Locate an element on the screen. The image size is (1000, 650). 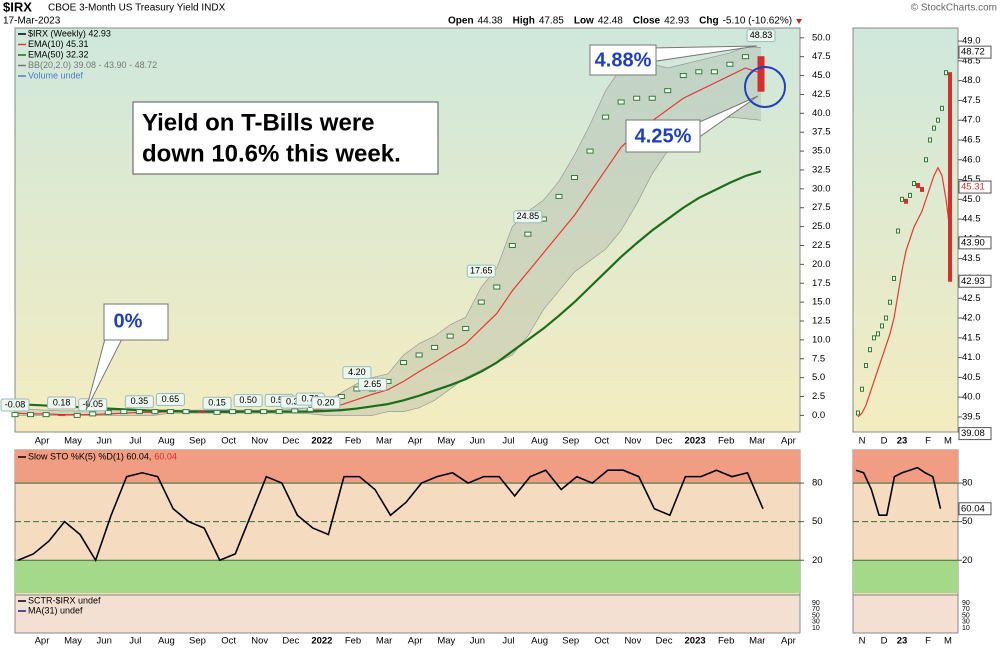
symbol-name: CBOE 3-Month US Treasury Yield INDX is located at coordinates (137, 8).